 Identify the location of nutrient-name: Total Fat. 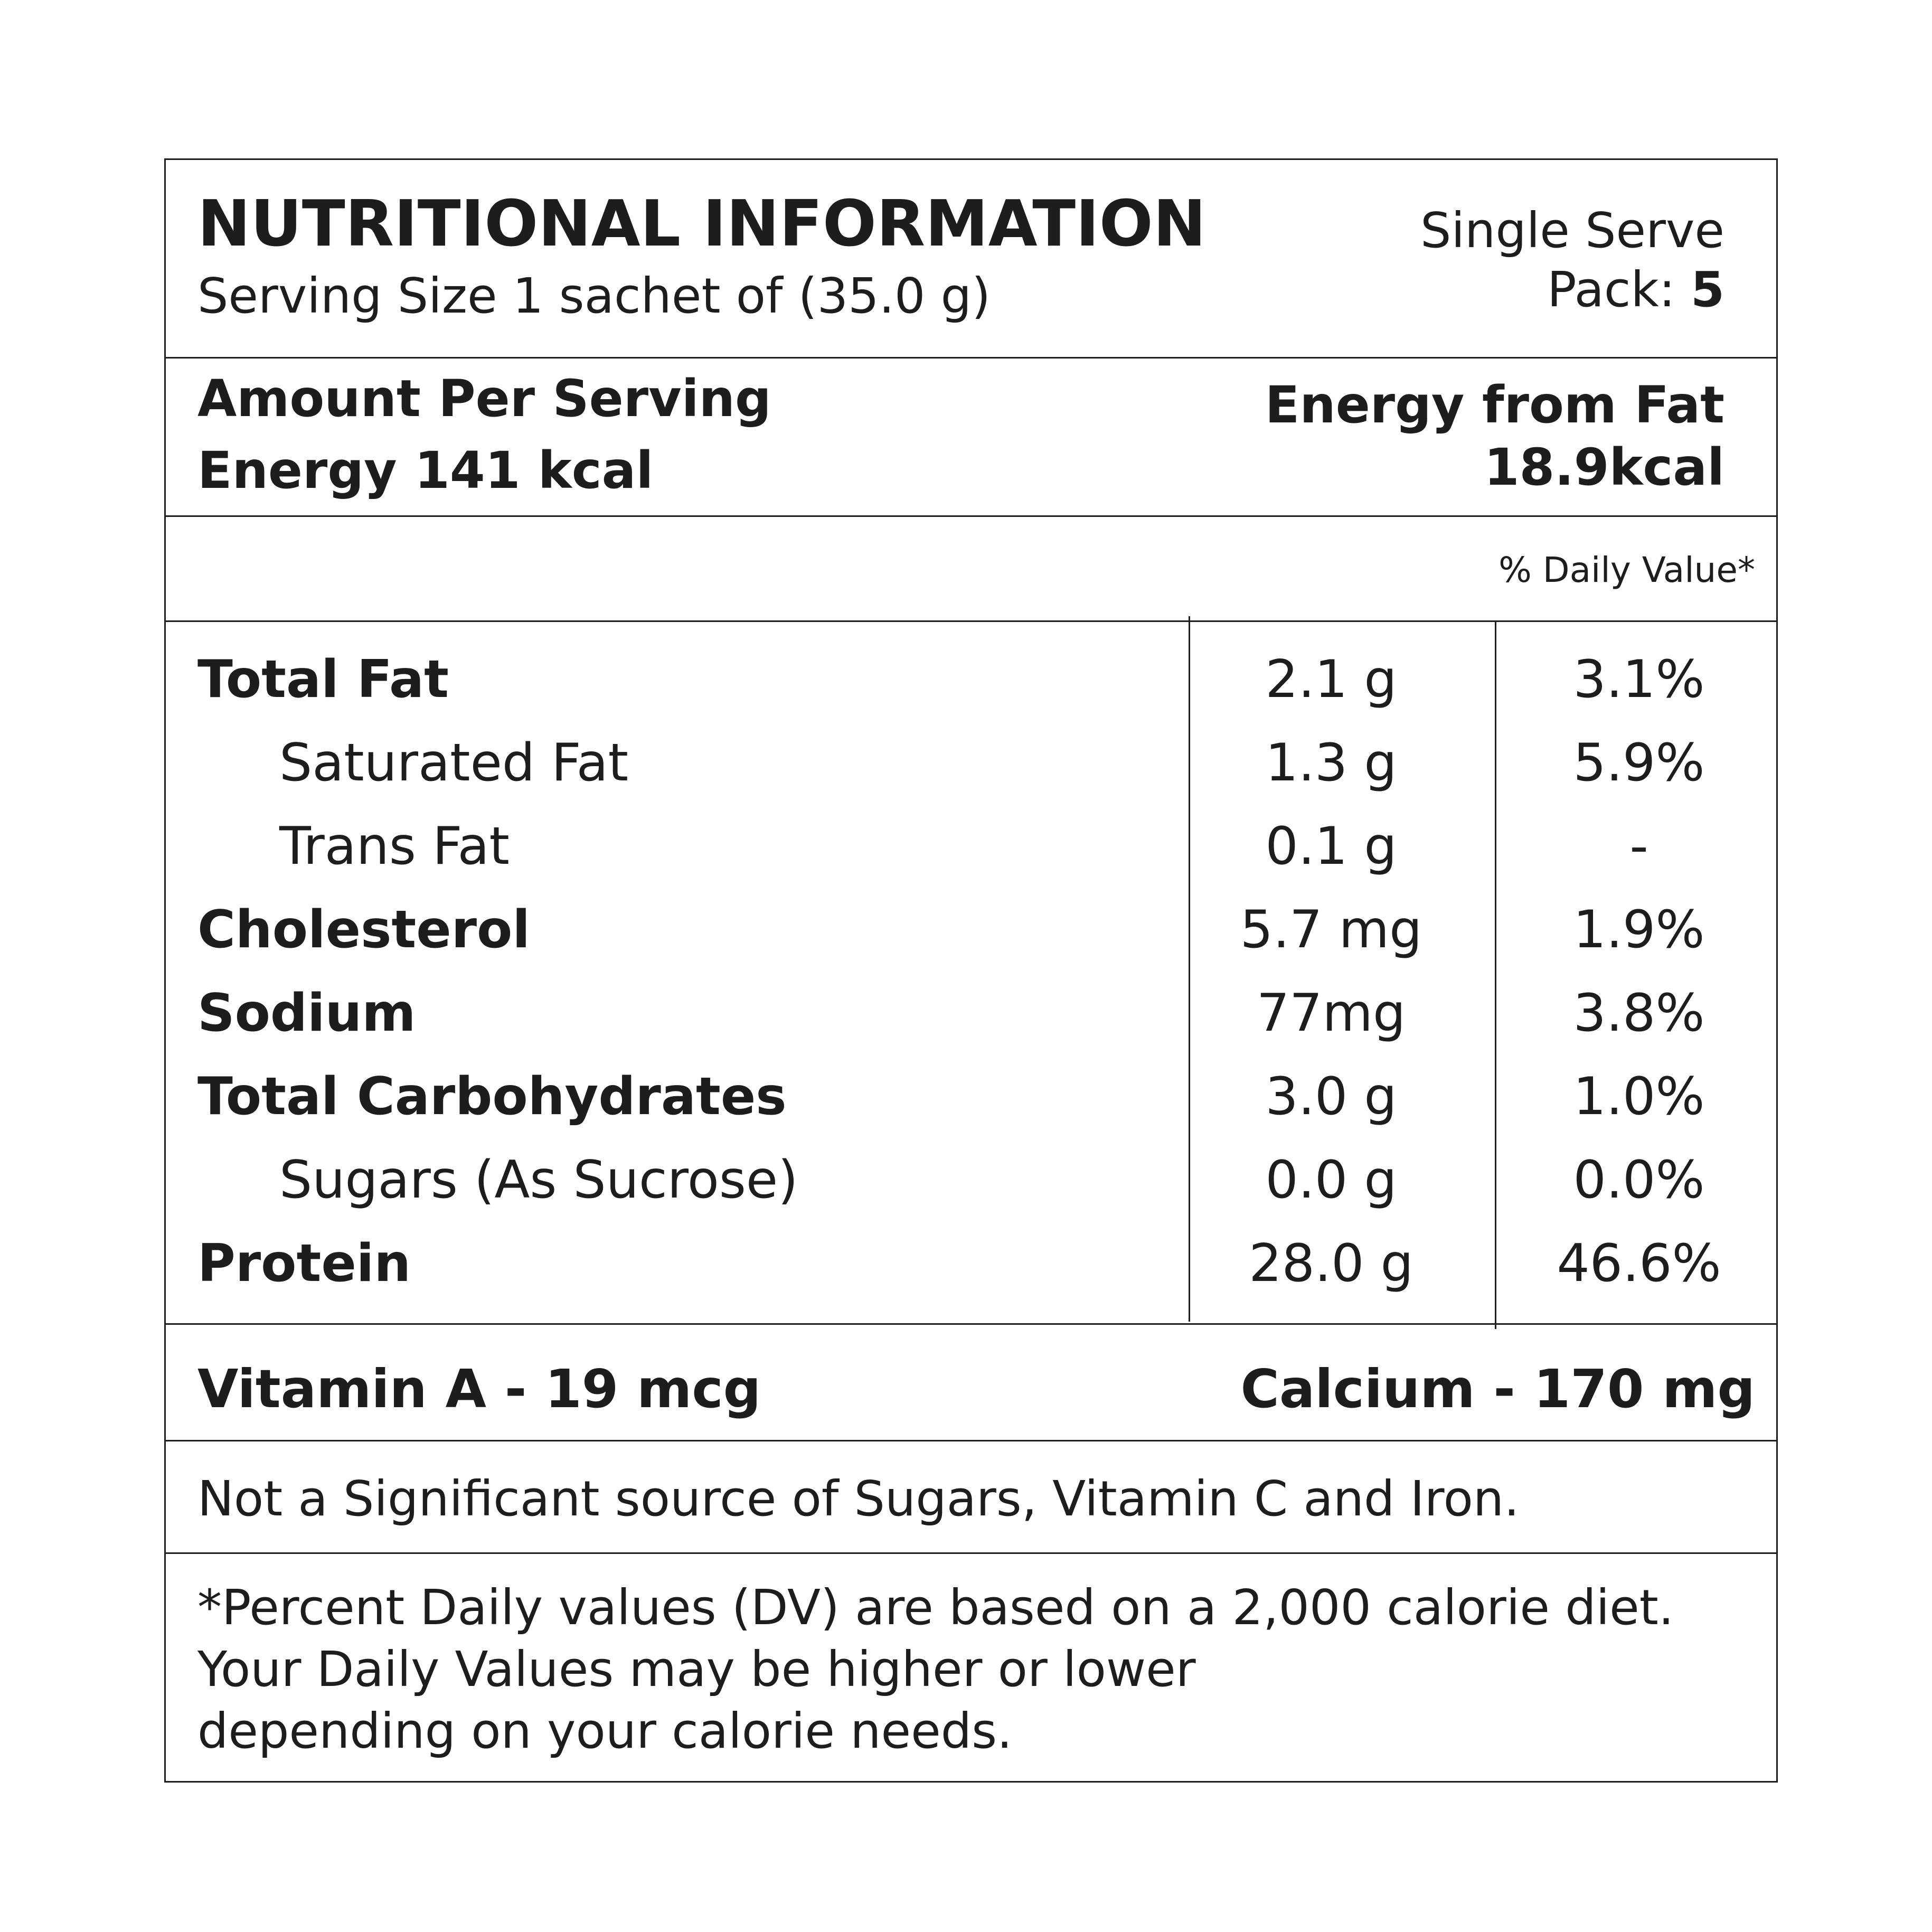
(323, 680).